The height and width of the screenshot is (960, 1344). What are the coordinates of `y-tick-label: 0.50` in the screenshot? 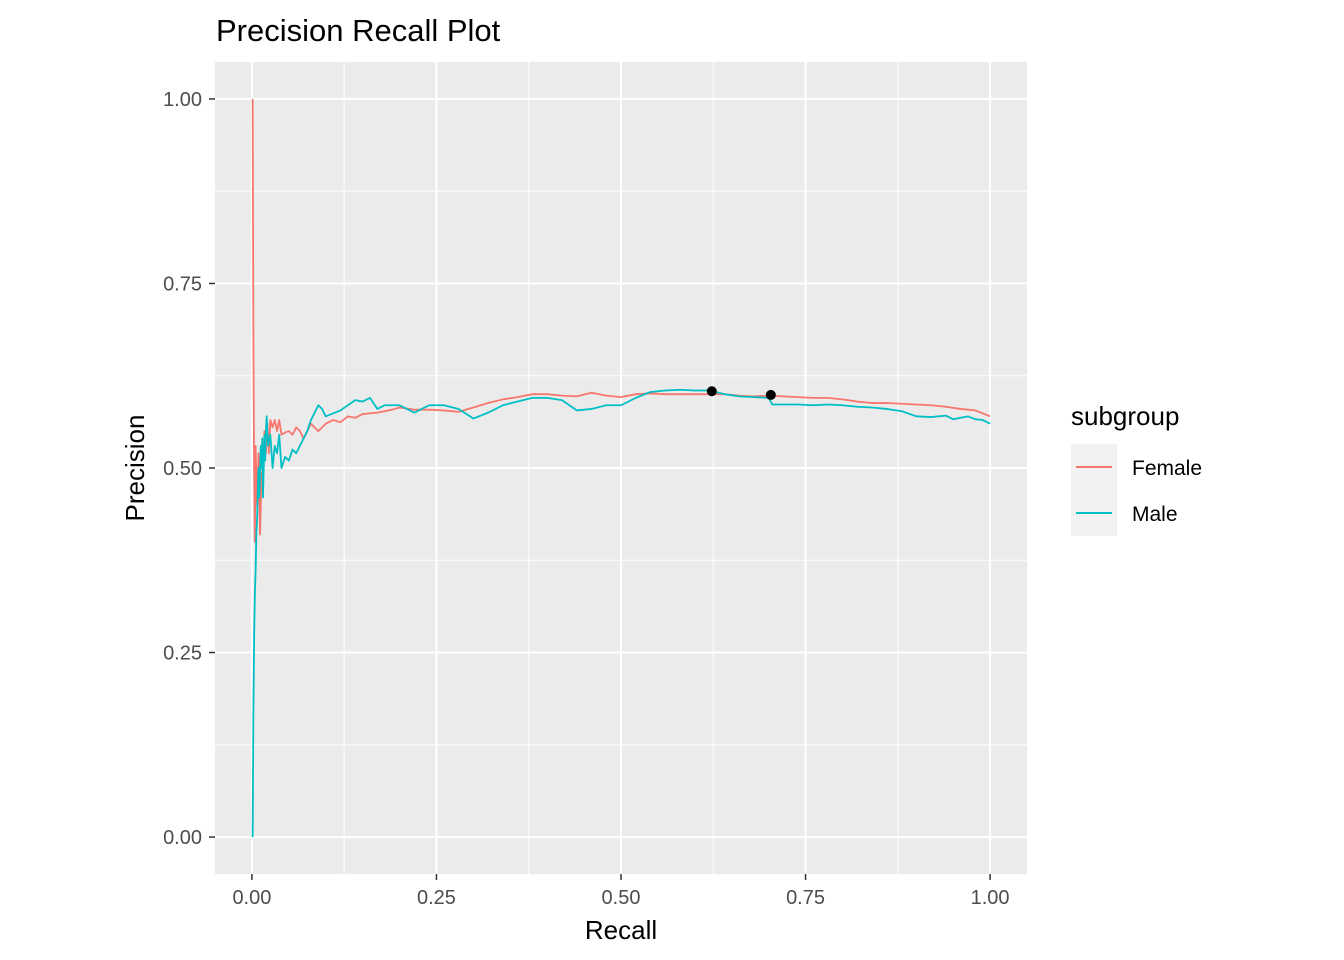 It's located at (182, 469).